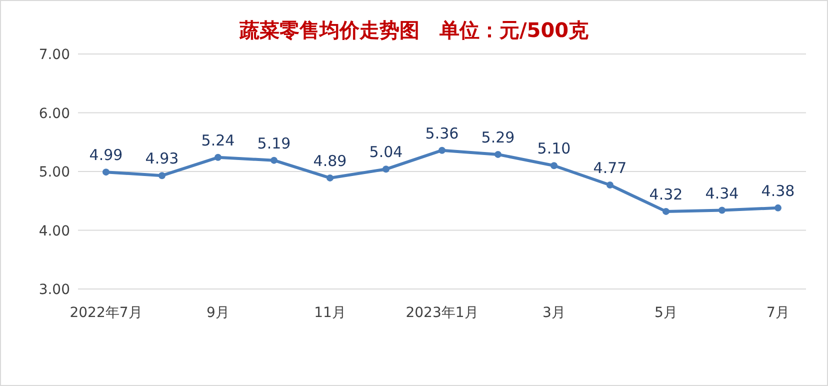 This screenshot has height=386, width=828. Describe the element at coordinates (498, 137) in the screenshot. I see `data-label: 5.29` at that location.